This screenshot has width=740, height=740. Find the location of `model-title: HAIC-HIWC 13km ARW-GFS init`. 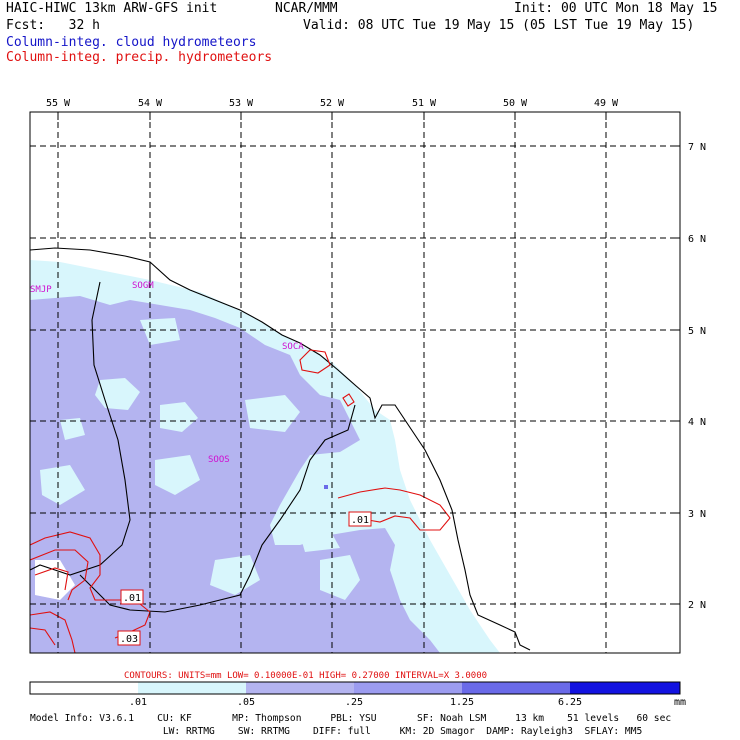

model-title: HAIC-HIWC 13km ARW-GFS init is located at coordinates (112, 8).